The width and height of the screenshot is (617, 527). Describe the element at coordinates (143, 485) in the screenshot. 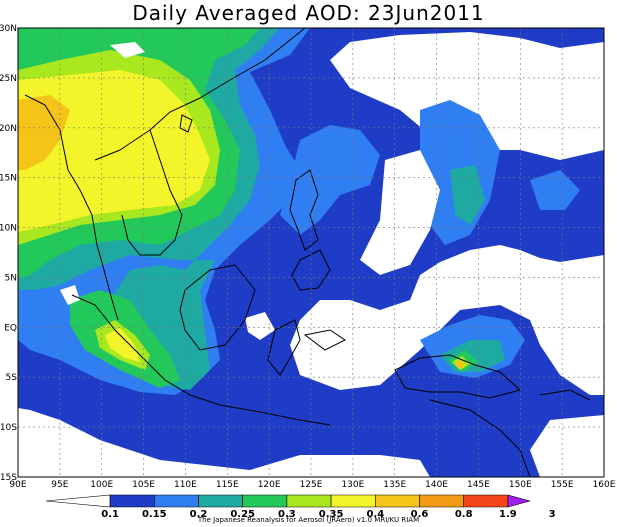

I see `lon-tick-label: 105E` at that location.